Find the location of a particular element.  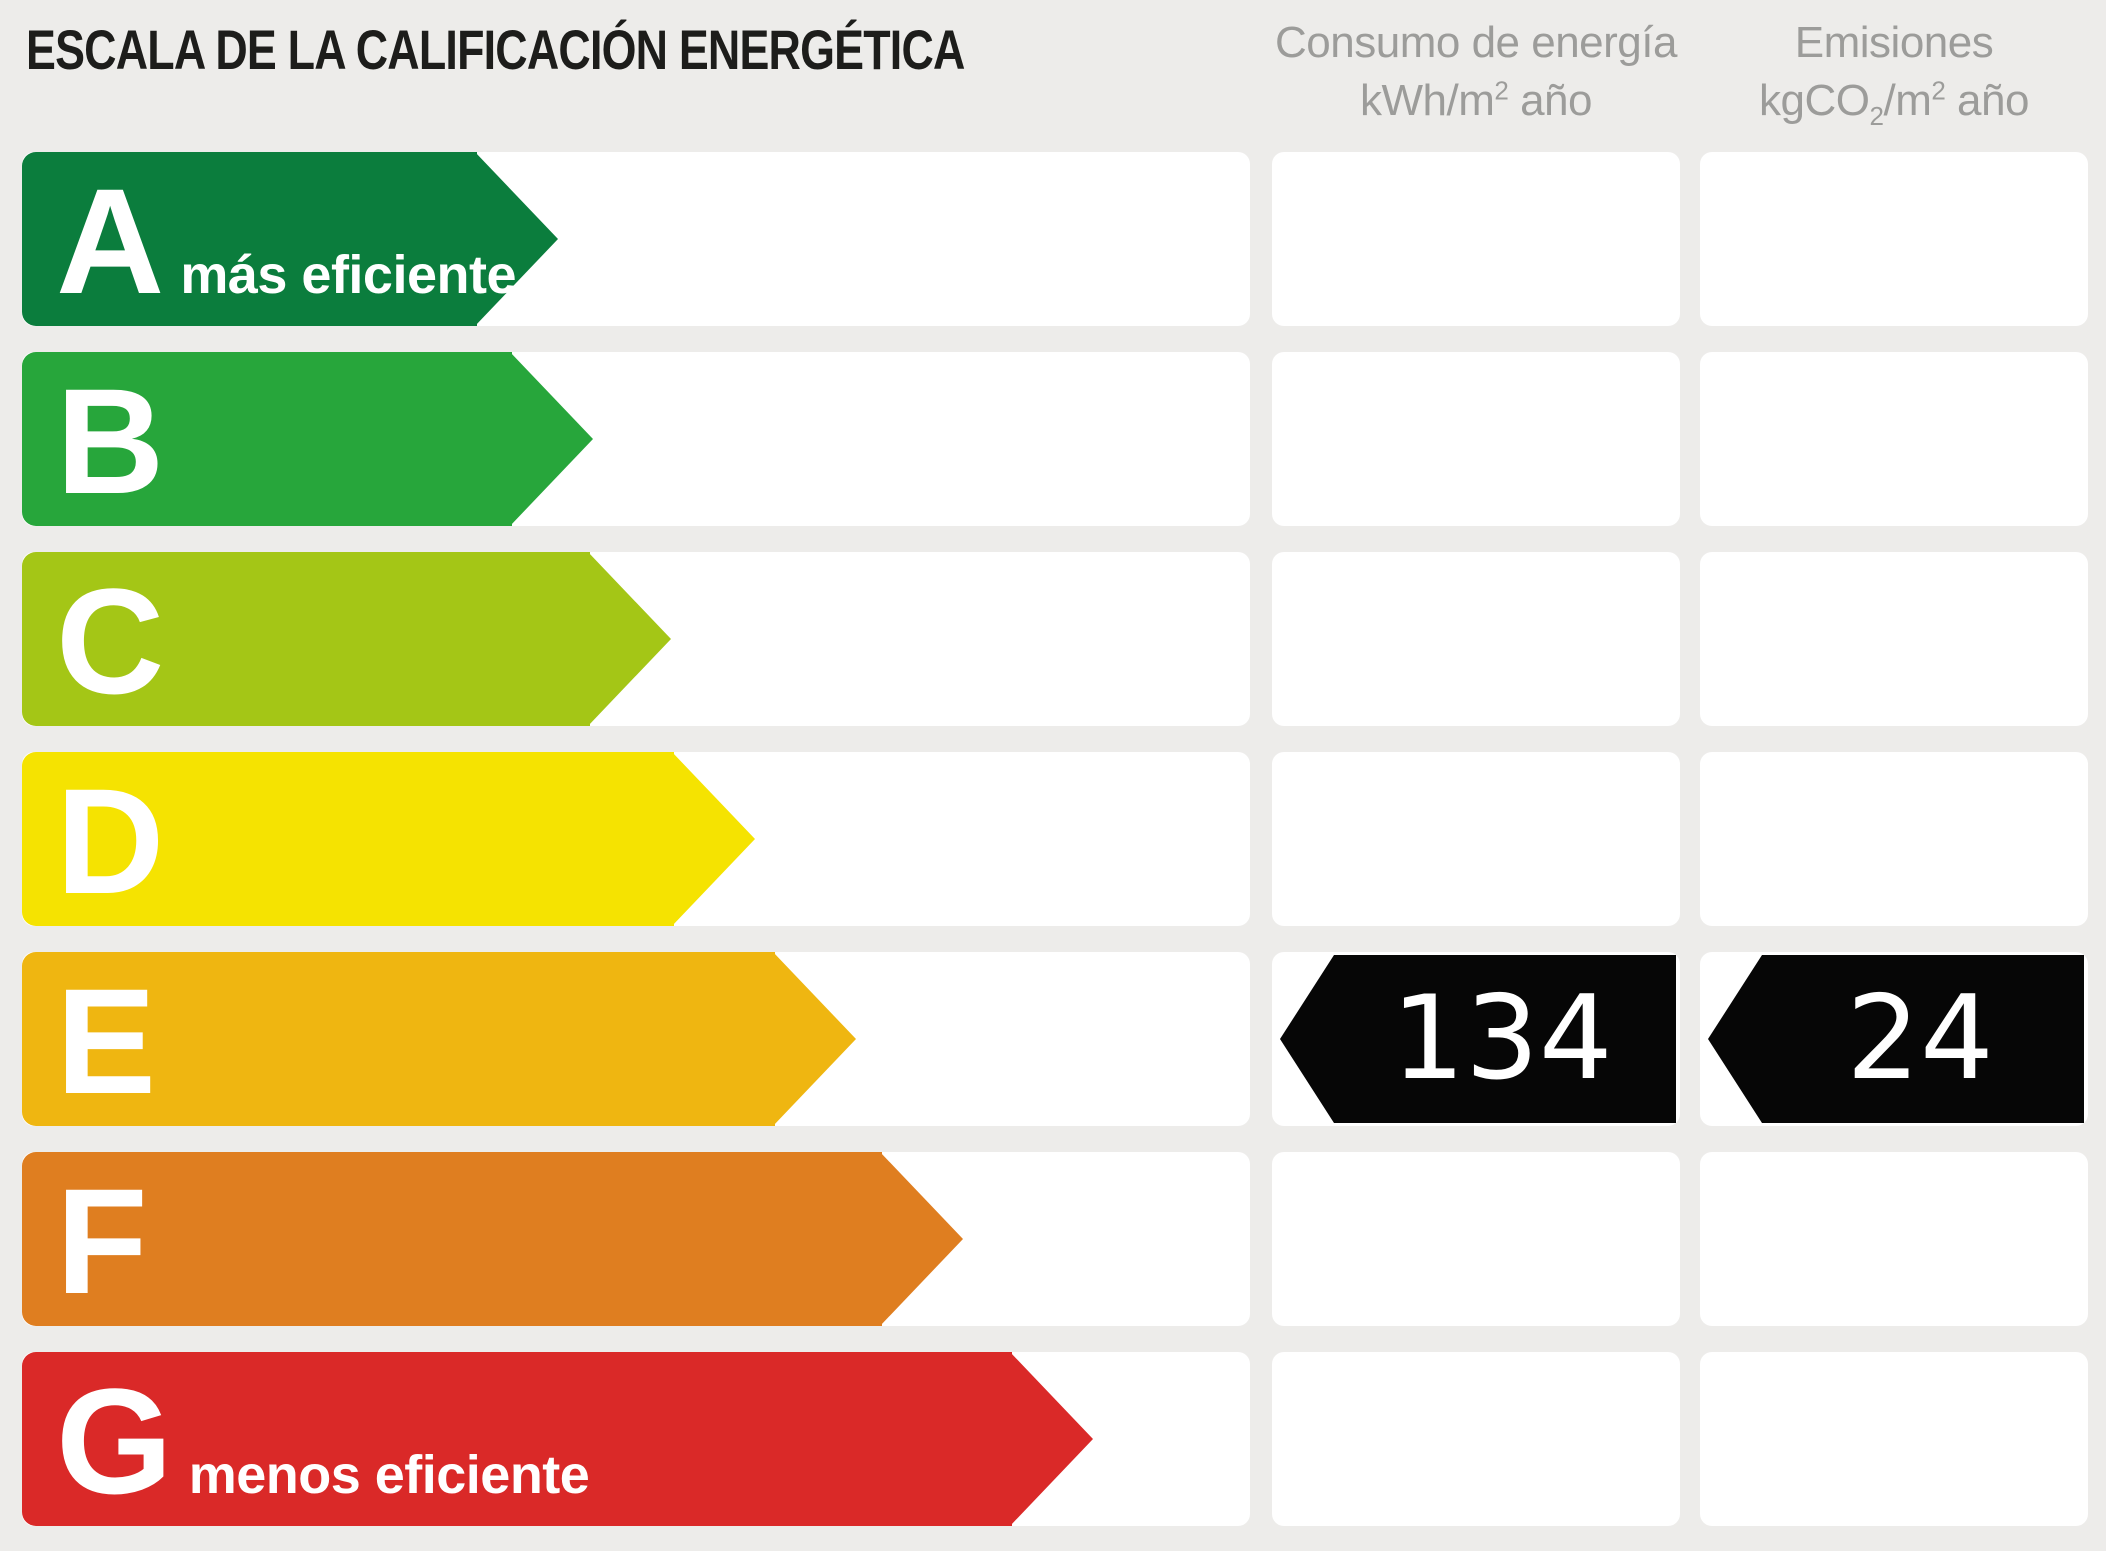

consumption-value-arrow: 134 is located at coordinates (1478, 1039).